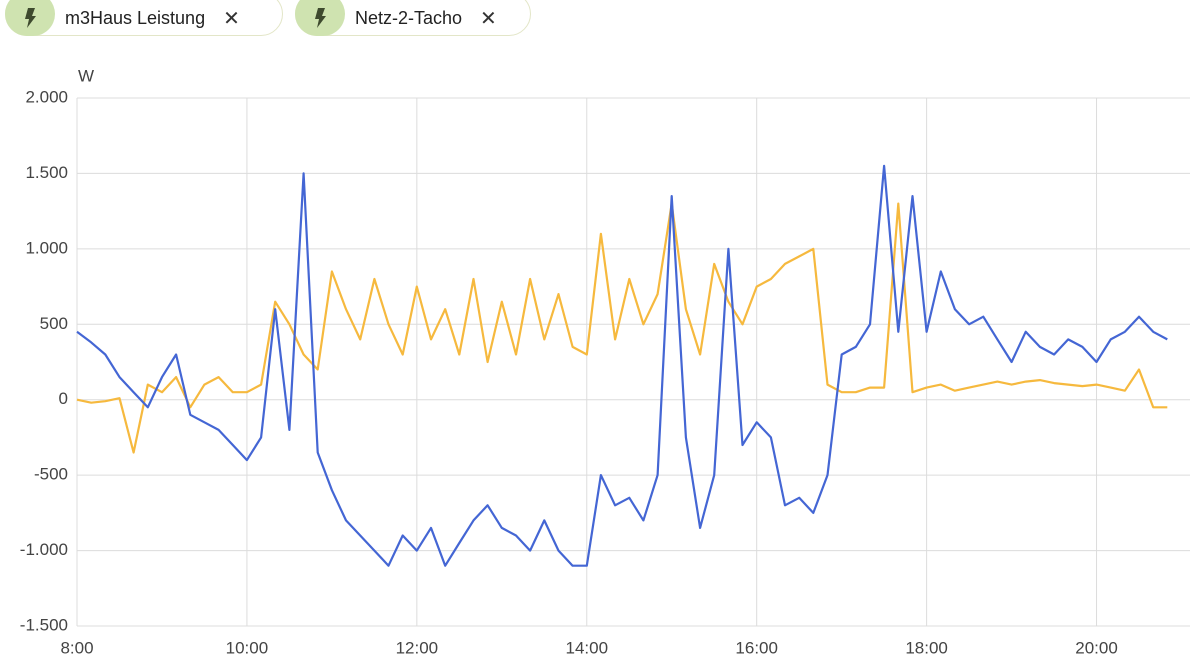 This screenshot has height=660, width=1200. Describe the element at coordinates (1096, 647) in the screenshot. I see `x-tick-label: 20:00` at that location.